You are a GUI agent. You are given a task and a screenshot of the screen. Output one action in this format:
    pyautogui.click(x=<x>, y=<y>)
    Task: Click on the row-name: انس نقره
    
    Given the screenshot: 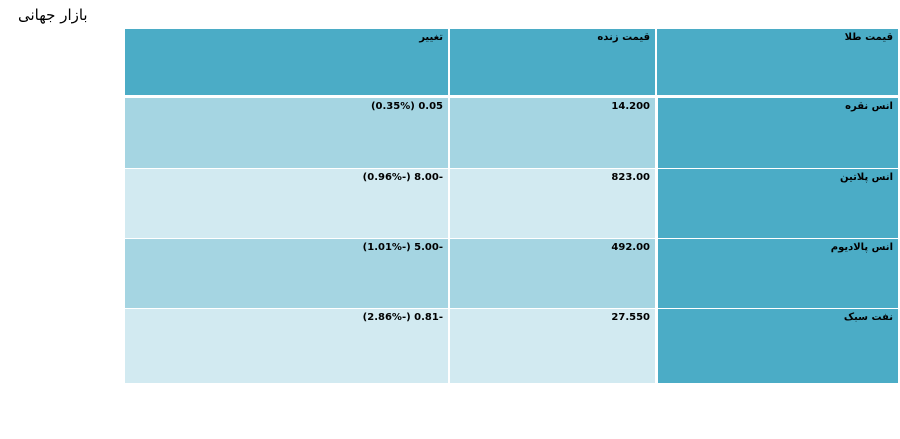 What is the action you would take?
    pyautogui.click(x=776, y=133)
    